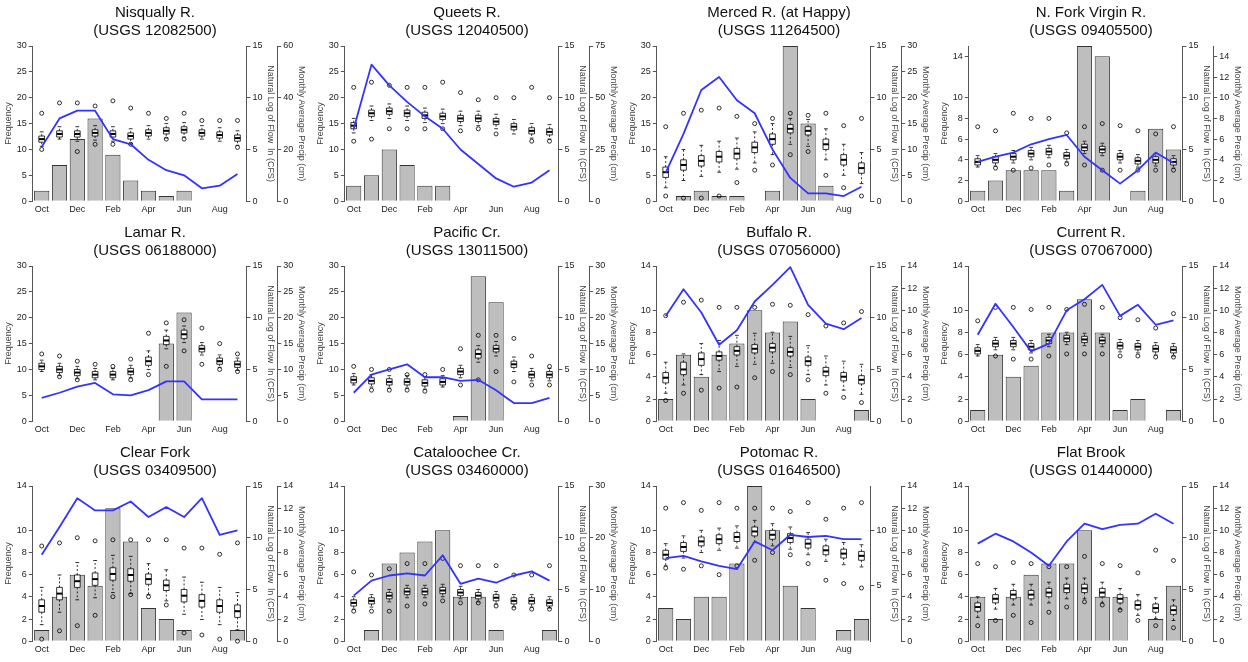 This screenshot has width=1248, height=662. I want to click on y-tick-label: 5, so click(336, 174).